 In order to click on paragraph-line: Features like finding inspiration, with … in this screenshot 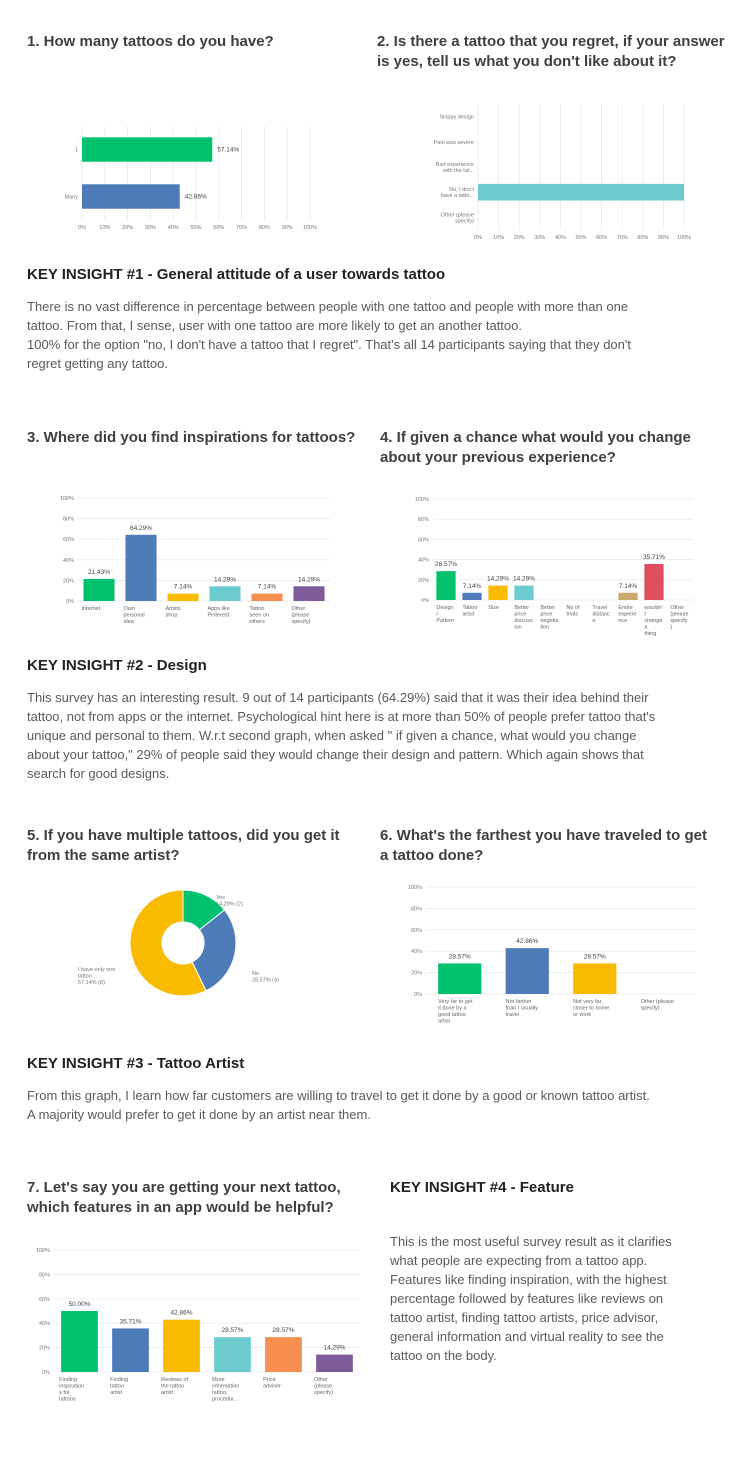, I will do `click(528, 1279)`.